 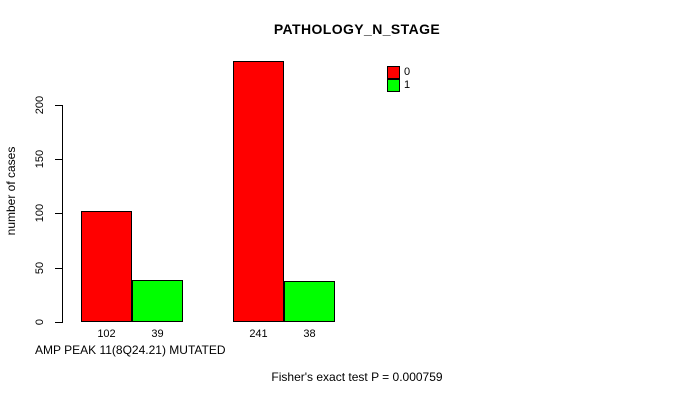 What do you see at coordinates (309, 301) in the screenshot?
I see `bar-series1-group2` at bounding box center [309, 301].